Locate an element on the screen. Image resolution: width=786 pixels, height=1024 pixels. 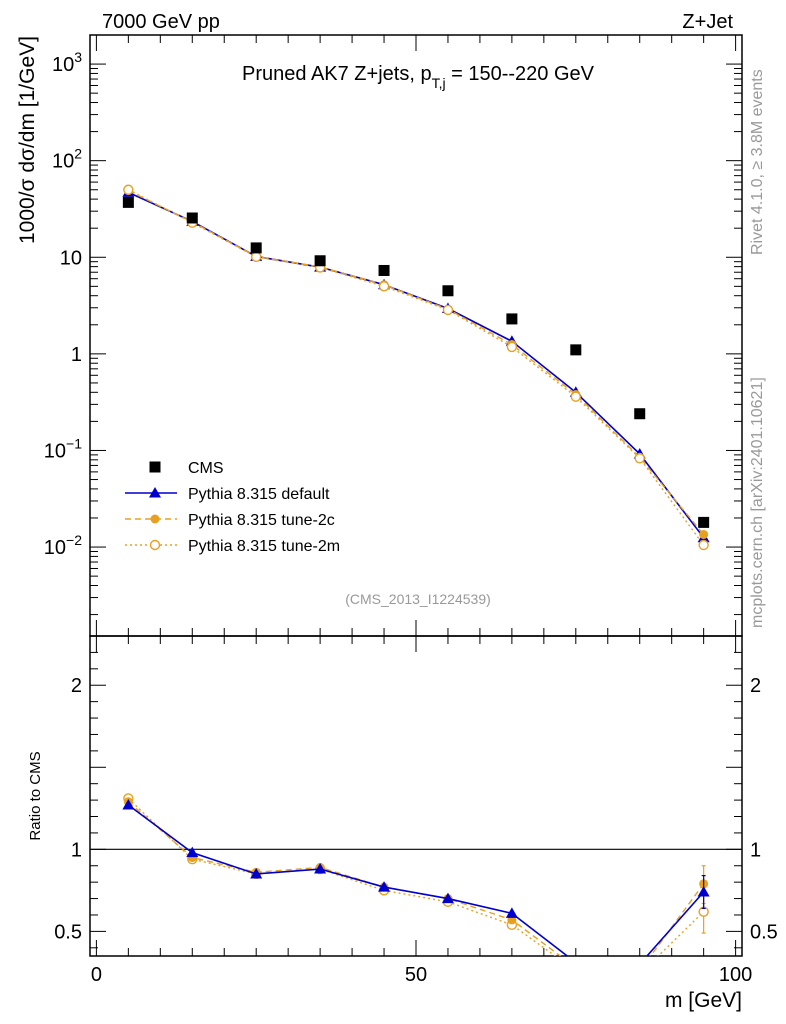
ratio-y-tick-label-left: 0.5 is located at coordinates (68, 932).